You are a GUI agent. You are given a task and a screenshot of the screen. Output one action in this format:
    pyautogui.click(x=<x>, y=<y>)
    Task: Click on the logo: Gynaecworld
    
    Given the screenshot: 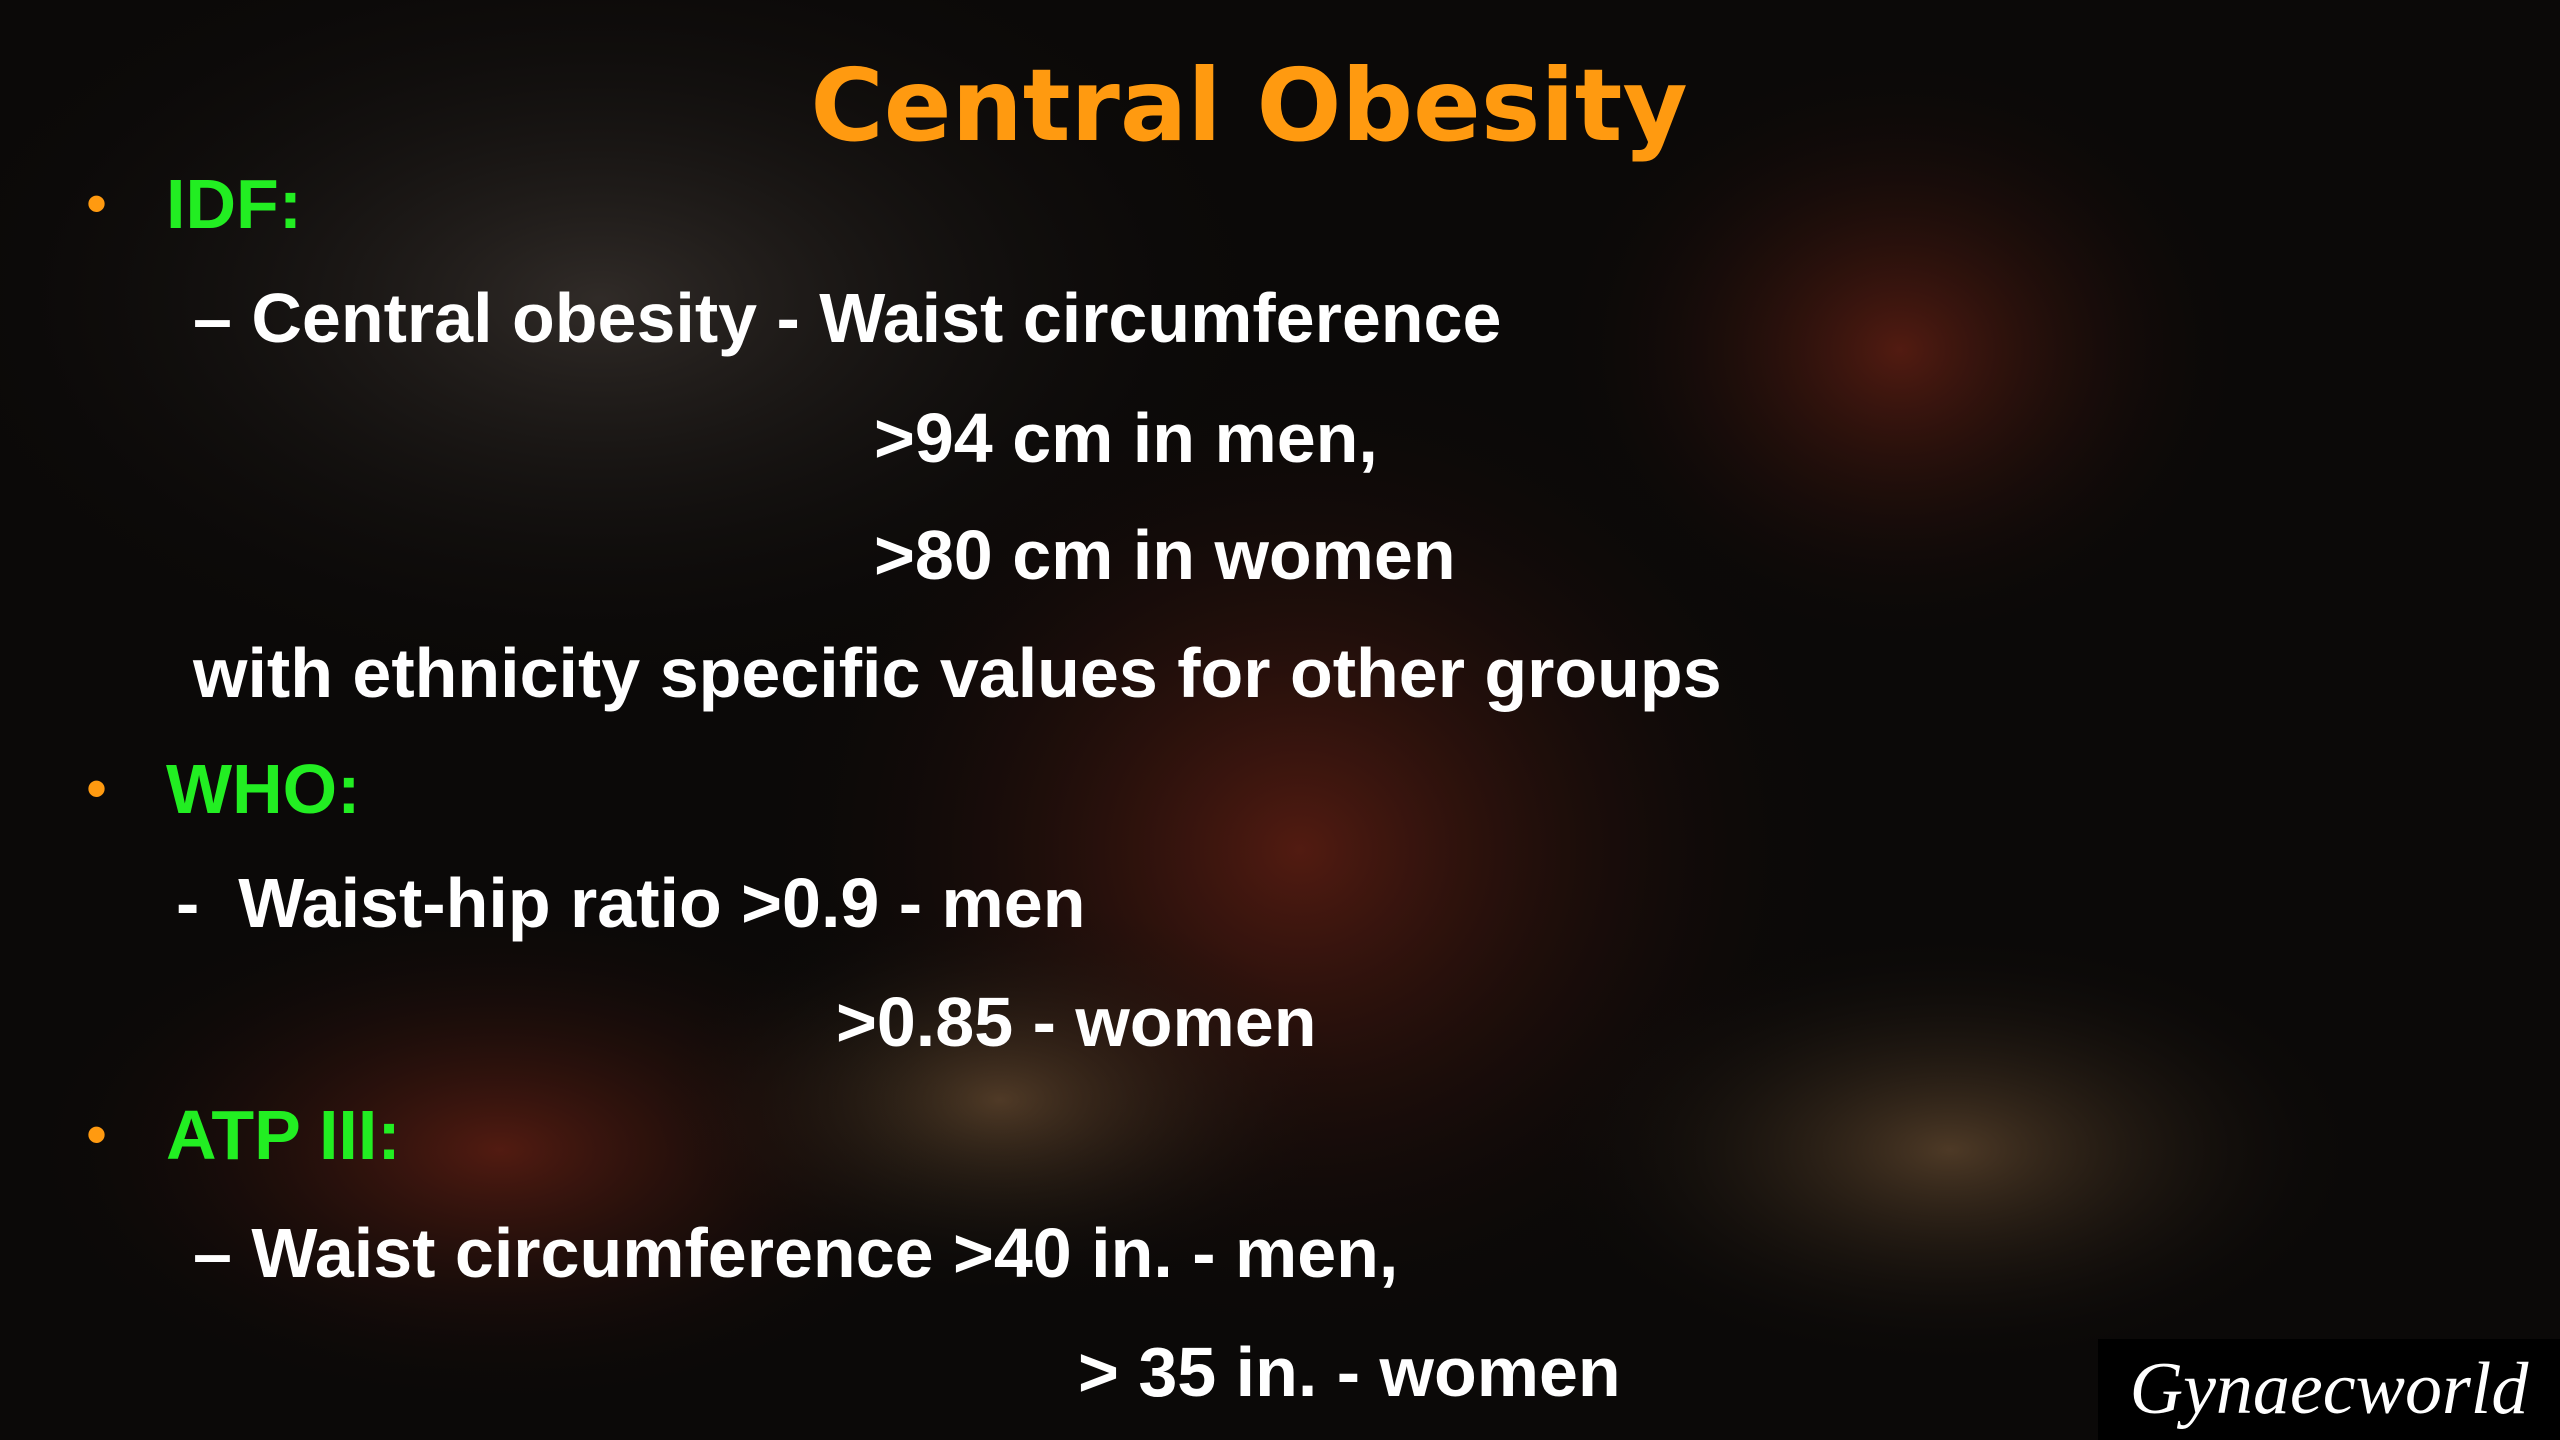 What is the action you would take?
    pyautogui.click(x=2329, y=1389)
    